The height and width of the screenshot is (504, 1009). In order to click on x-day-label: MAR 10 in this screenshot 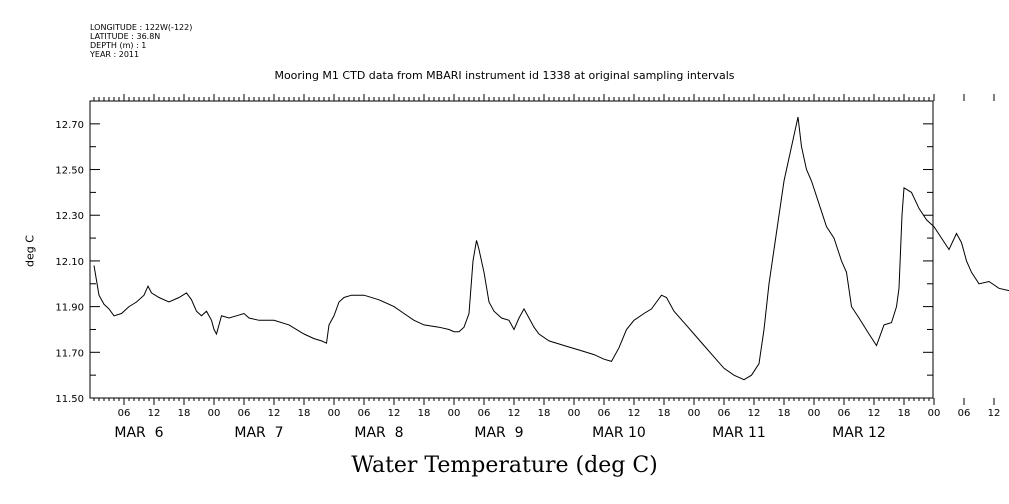, I will do `click(619, 433)`.